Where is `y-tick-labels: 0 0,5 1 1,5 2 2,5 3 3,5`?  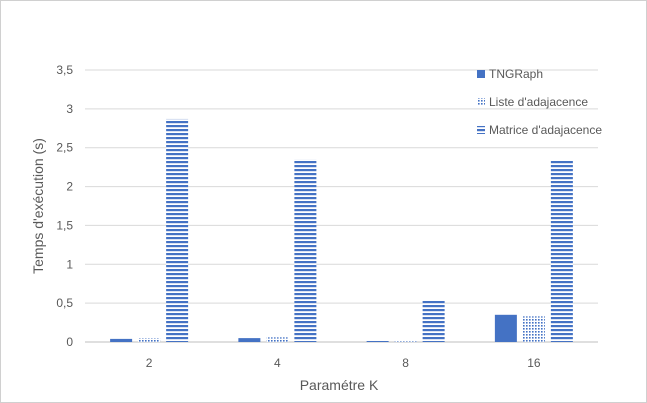
y-tick-labels: 0 0,5 1 1,5 2 2,5 3 3,5 is located at coordinates (64, 206).